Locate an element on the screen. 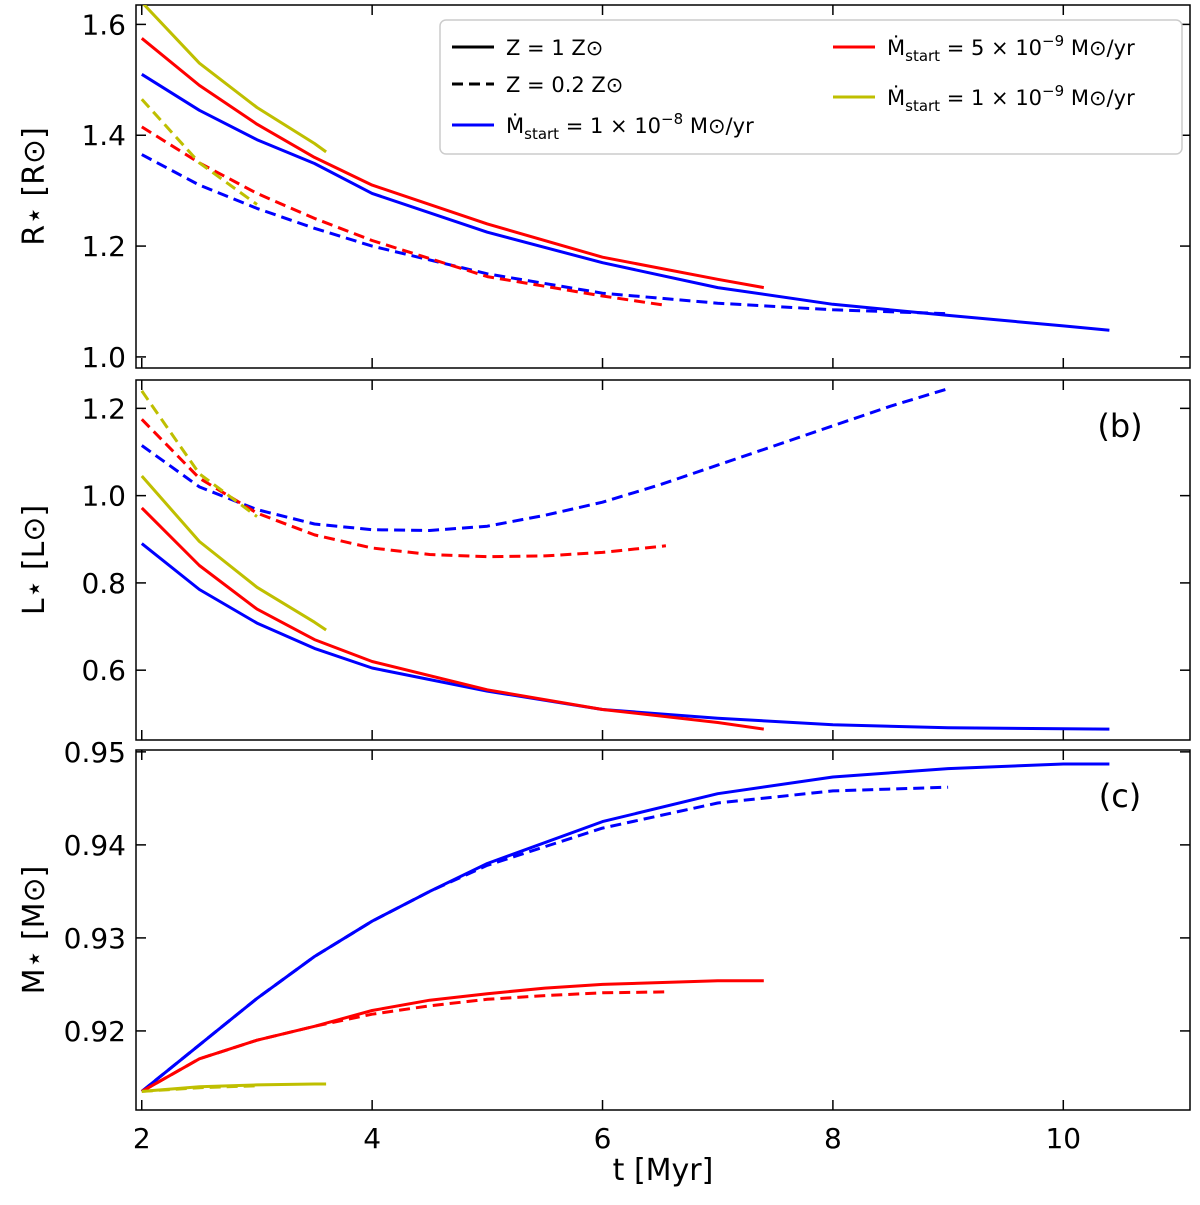 Image resolution: width=1200 pixels, height=1205 pixels. y-tick-label: 0.94 is located at coordinates (95, 845).